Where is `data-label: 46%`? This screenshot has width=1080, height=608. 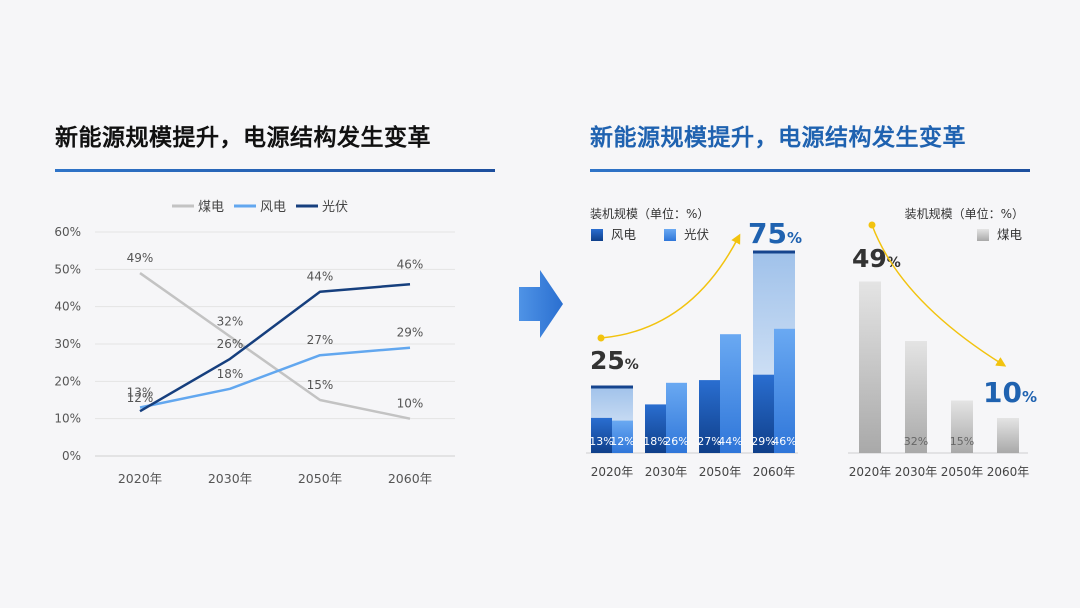
data-label: 46% is located at coordinates (410, 264).